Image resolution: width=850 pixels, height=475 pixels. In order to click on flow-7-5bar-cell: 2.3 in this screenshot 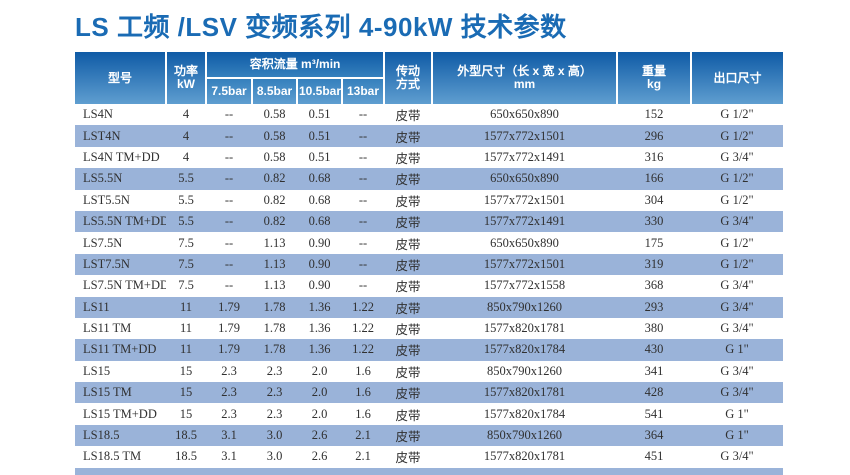, I will do `click(229, 370)`.